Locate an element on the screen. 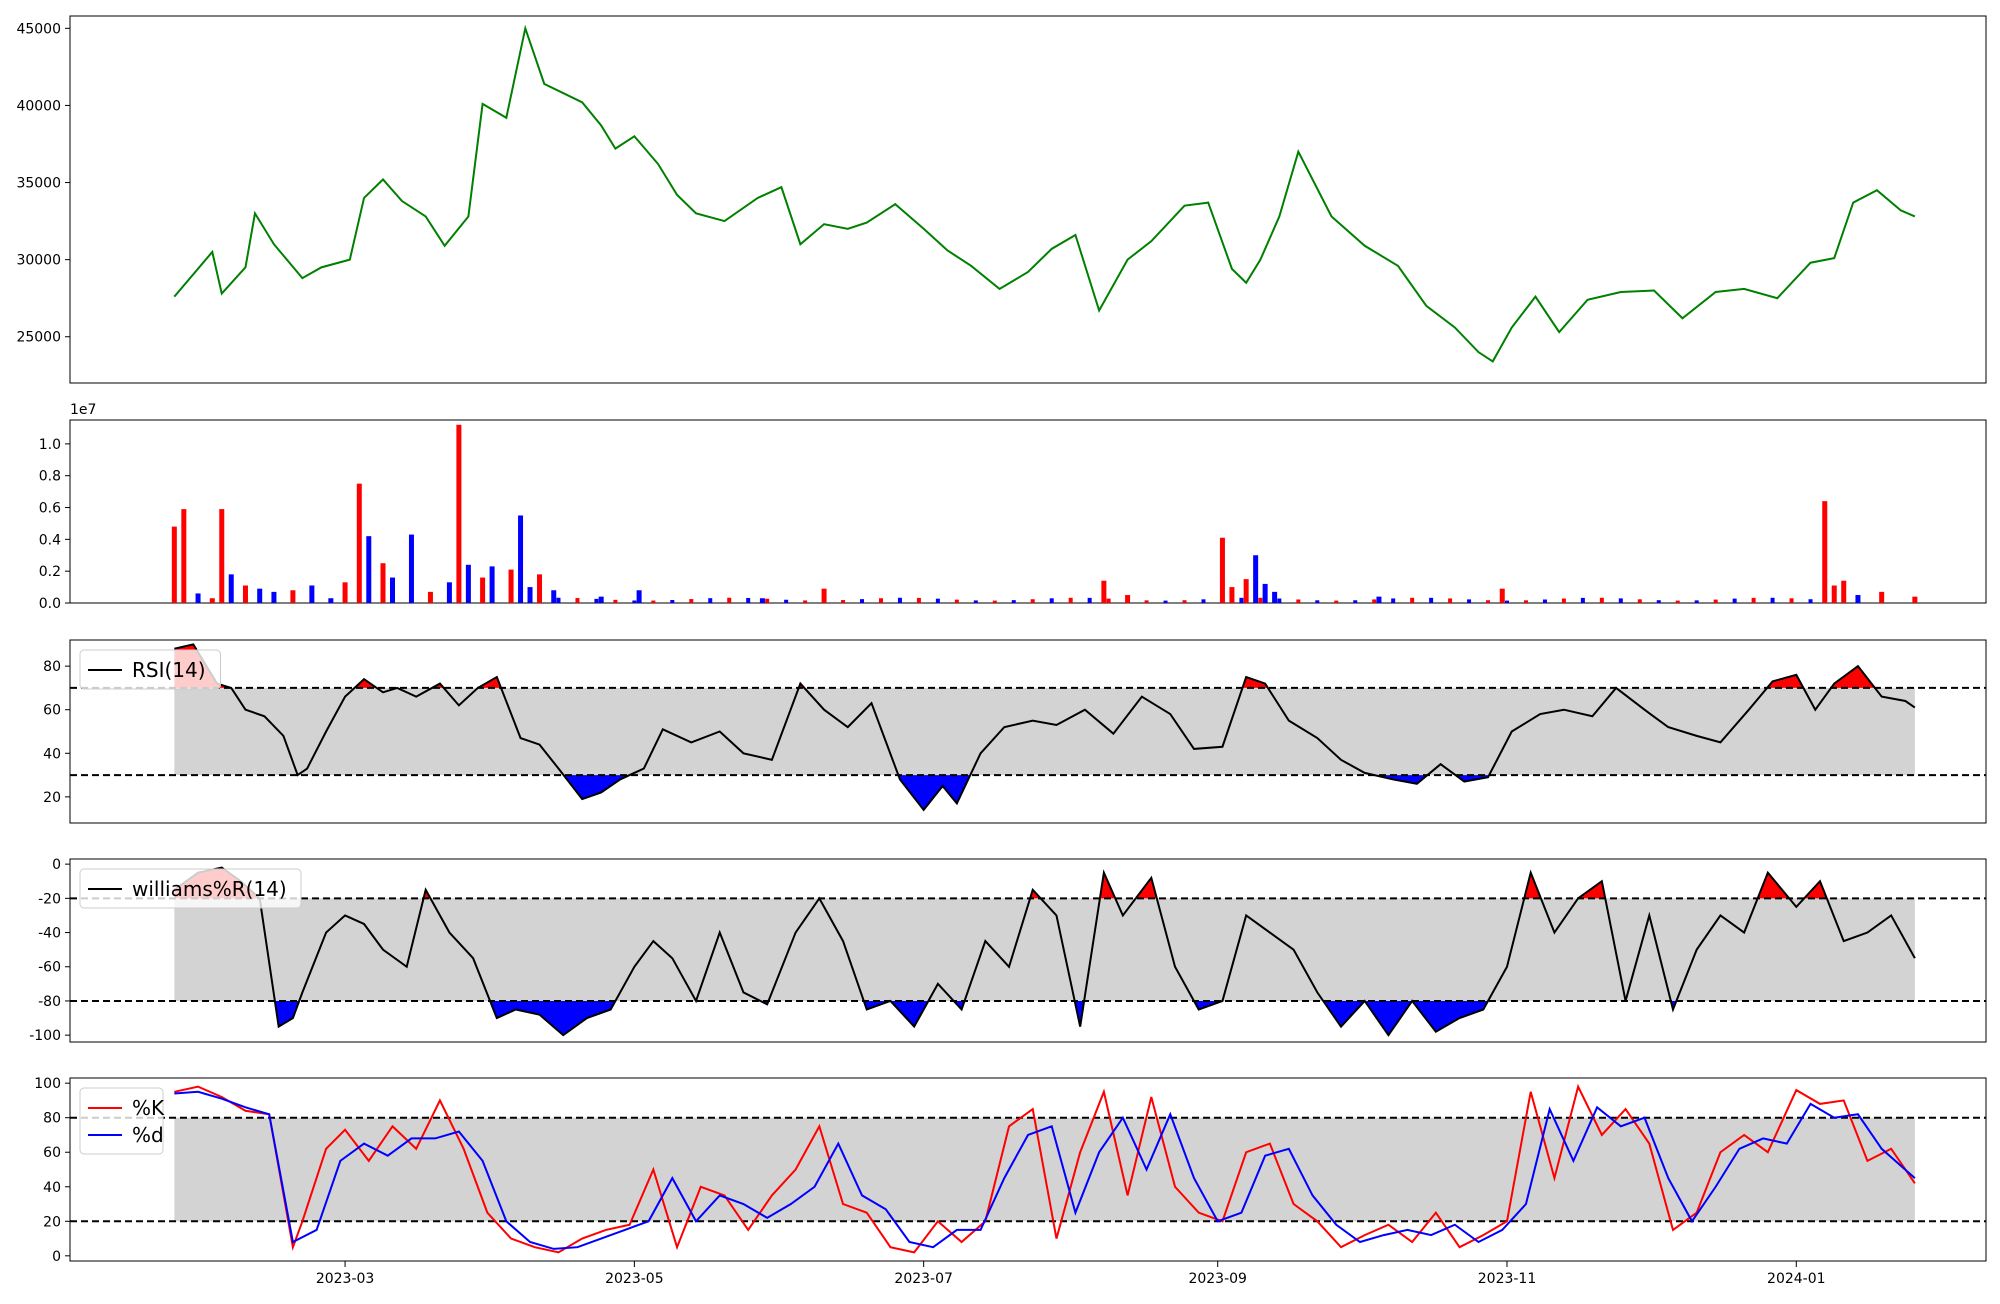 Image resolution: width=2000 pixels, height=1304 pixels. y-tick-label: 0.2 is located at coordinates (50, 572).